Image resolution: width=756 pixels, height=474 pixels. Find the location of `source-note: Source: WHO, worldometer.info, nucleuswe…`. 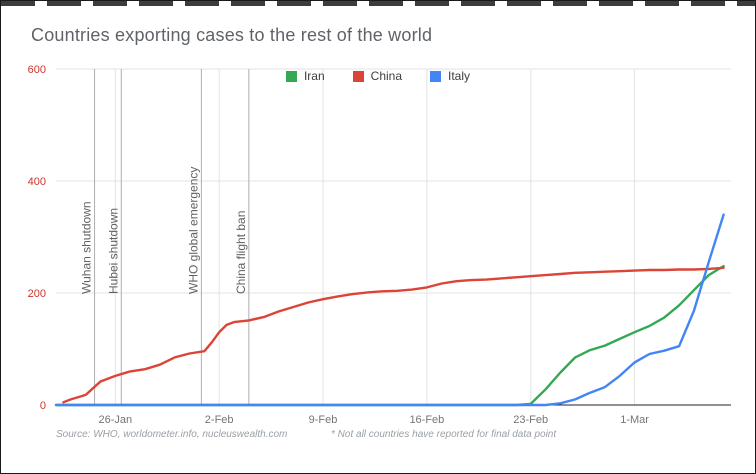

source-note: Source: WHO, worldometer.info, nucleuswe… is located at coordinates (172, 434).